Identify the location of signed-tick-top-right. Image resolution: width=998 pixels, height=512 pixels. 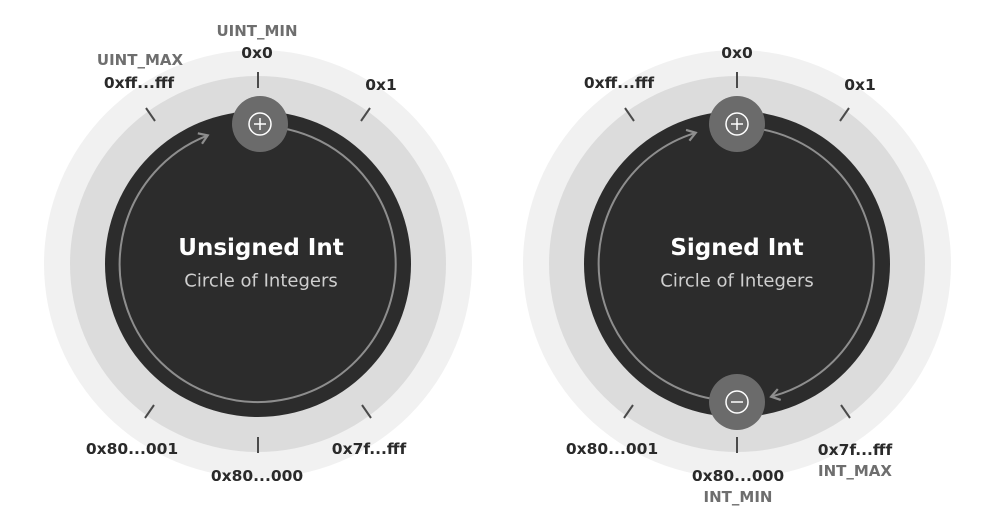
(844, 114).